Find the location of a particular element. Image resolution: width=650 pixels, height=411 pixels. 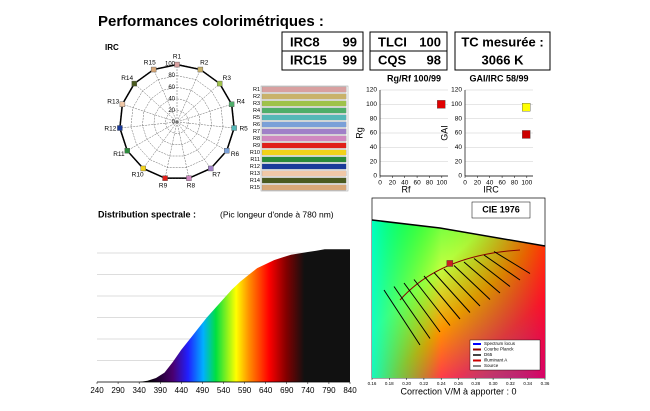

x-tick-label: 390 is located at coordinates (161, 390).